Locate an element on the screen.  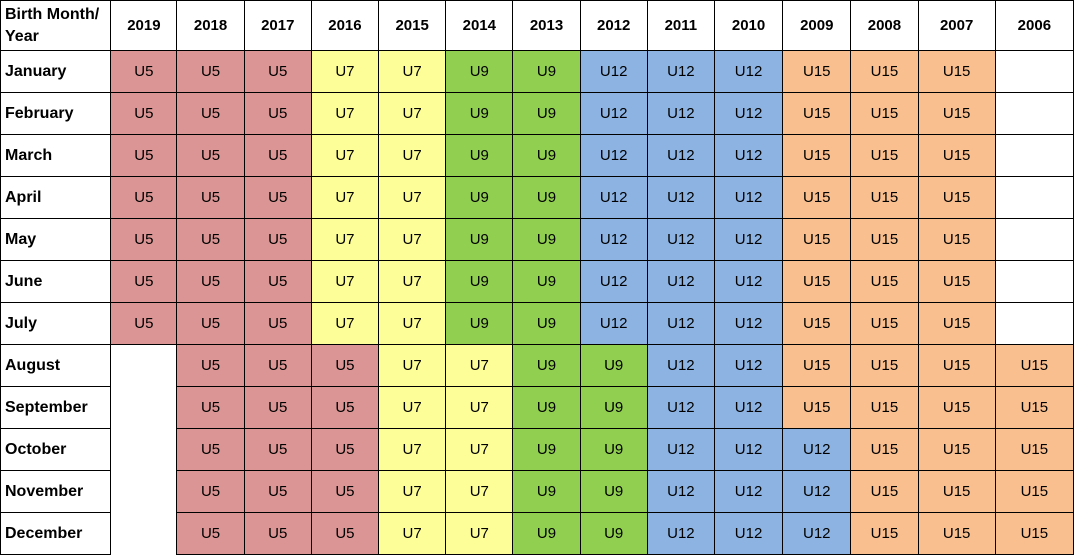
month-label: May is located at coordinates (56, 239).